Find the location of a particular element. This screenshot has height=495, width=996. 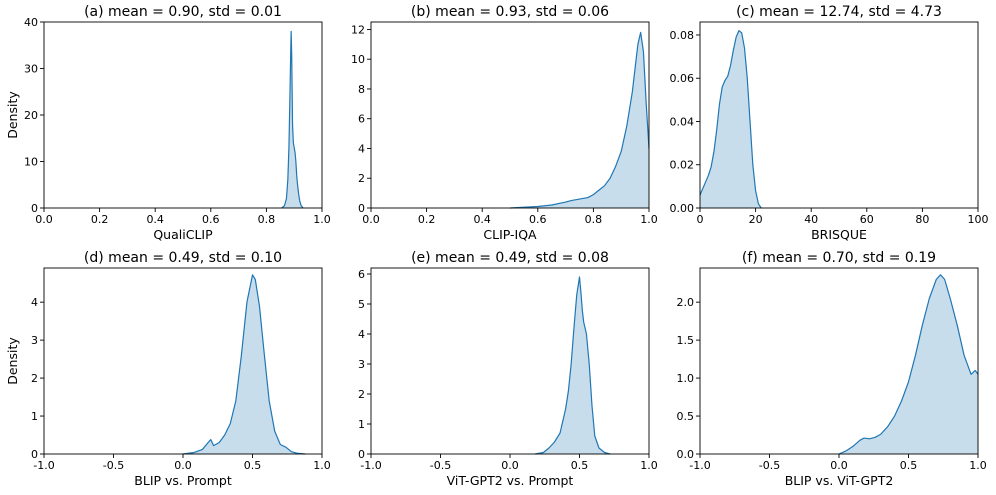

panel-title: (c) mean = 12.74, std = 4.73 is located at coordinates (839, 12).